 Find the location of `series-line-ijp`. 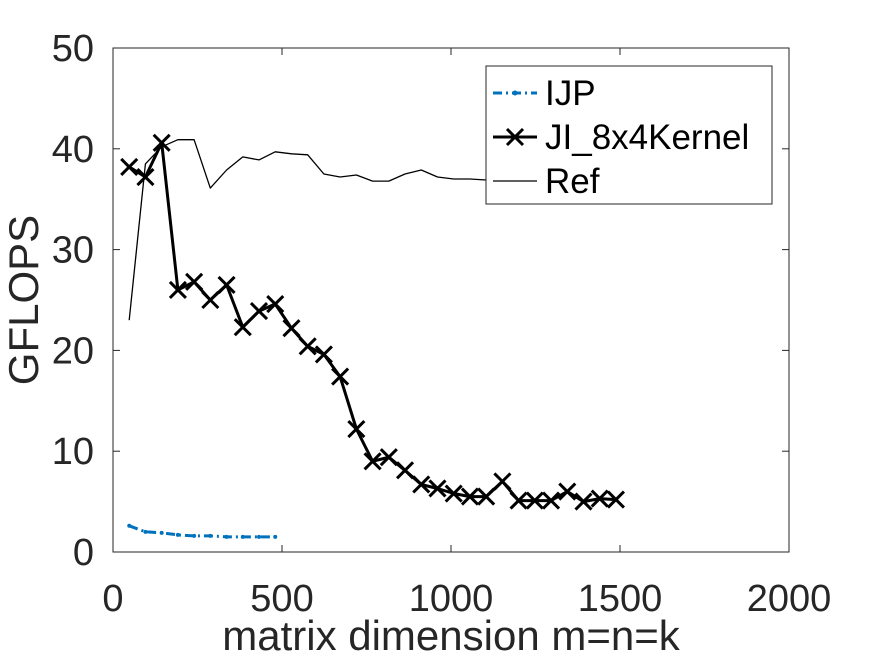

series-line-ijp is located at coordinates (202, 531).